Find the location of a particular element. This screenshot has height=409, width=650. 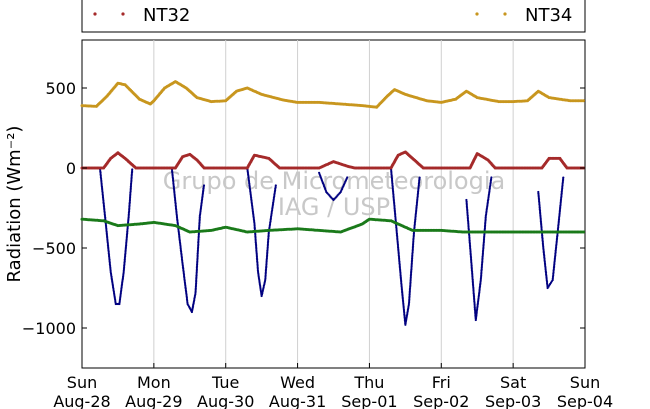

legend-label-nt32: NT32 is located at coordinates (166, 15).